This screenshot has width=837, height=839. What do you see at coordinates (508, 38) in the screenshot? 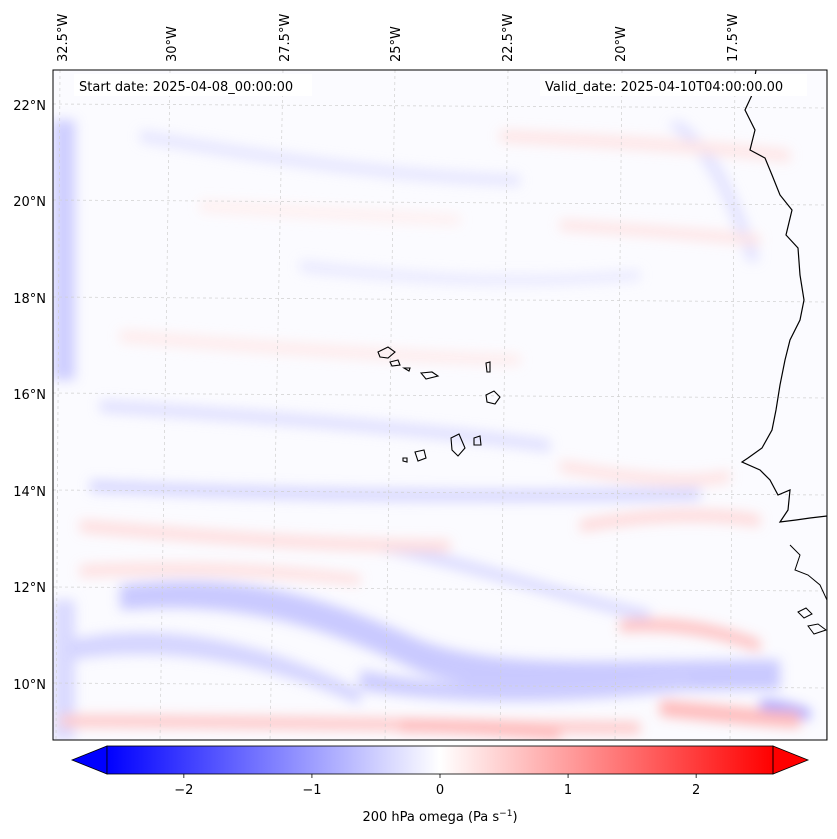
I see `lon-label-22-5w: 22.5°W` at bounding box center [508, 38].